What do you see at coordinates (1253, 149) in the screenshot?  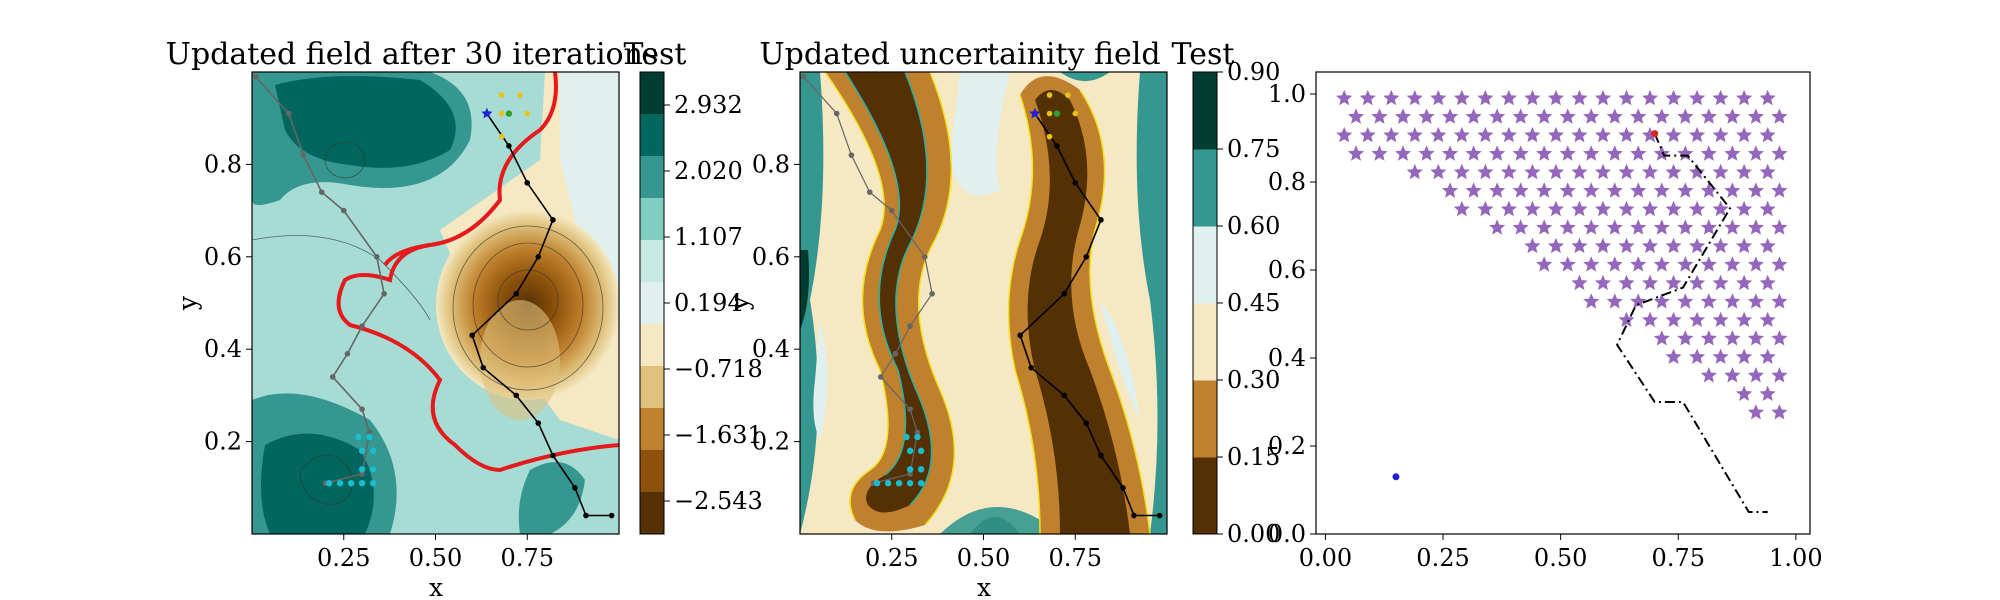 I see `colorbar-tick-label: 0.75` at bounding box center [1253, 149].